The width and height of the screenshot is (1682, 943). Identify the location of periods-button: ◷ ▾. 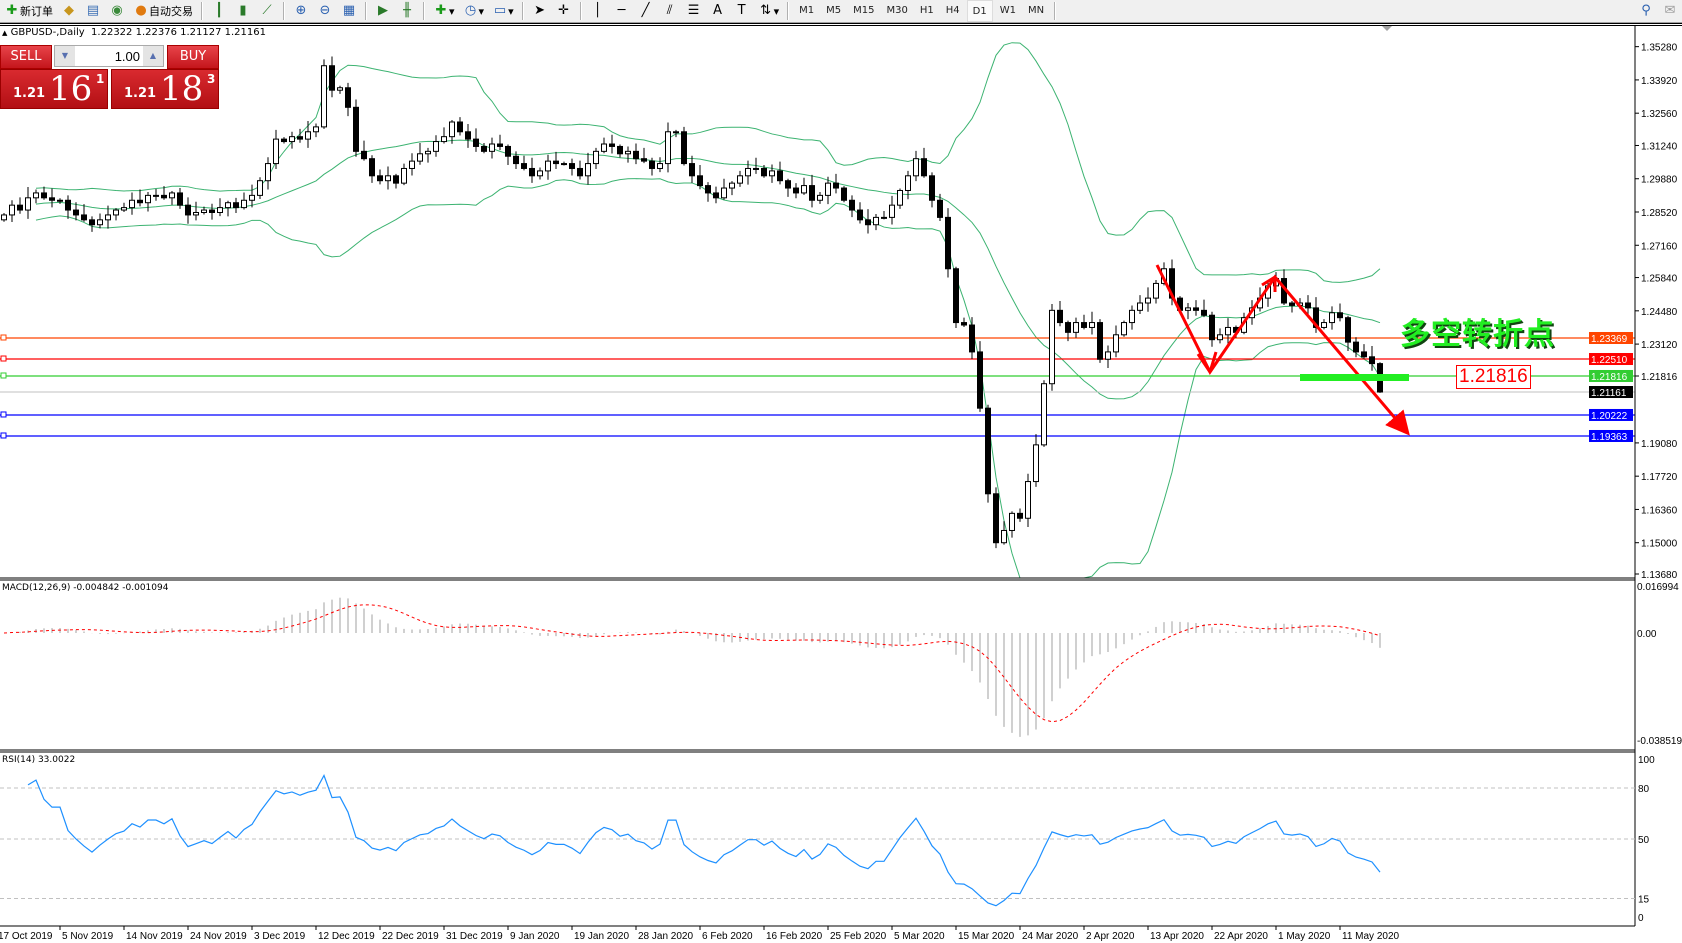
(474, 11).